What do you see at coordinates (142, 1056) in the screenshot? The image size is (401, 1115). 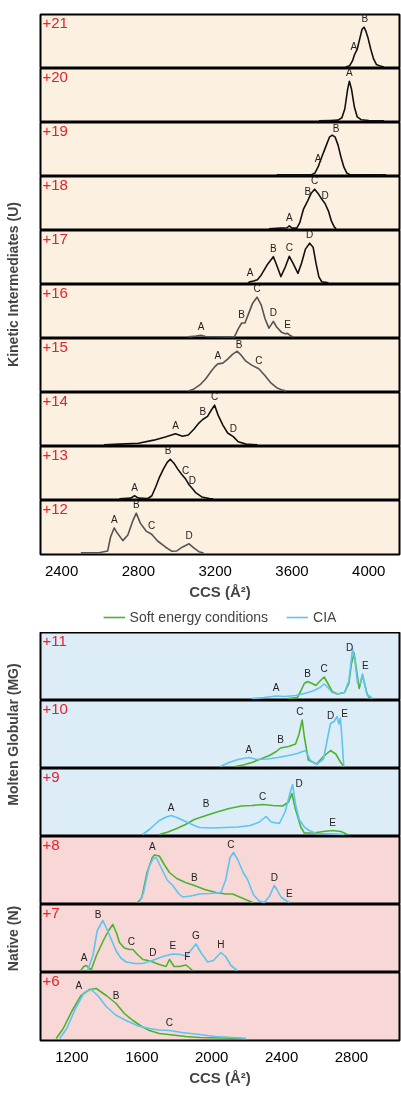 I see `x-tick-label: 1600` at bounding box center [142, 1056].